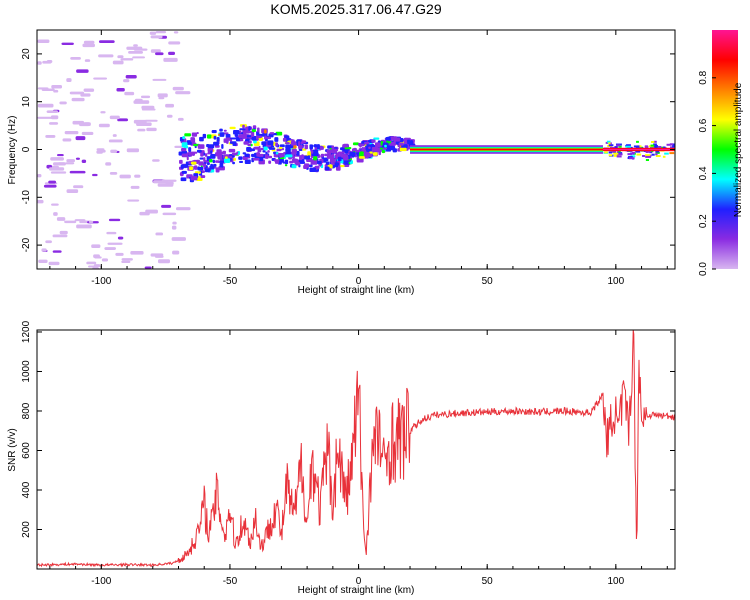  What do you see at coordinates (703, 173) in the screenshot?
I see `colorbar-tick-label: 0.4` at bounding box center [703, 173].